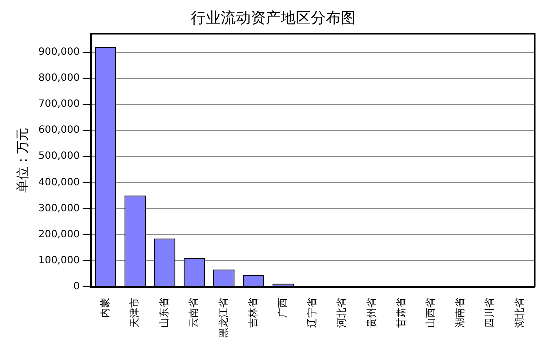 Image resolution: width=553 pixels, height=349 pixels. What do you see at coordinates (342, 313) in the screenshot?
I see `x-tick-label: 河北省` at bounding box center [342, 313].